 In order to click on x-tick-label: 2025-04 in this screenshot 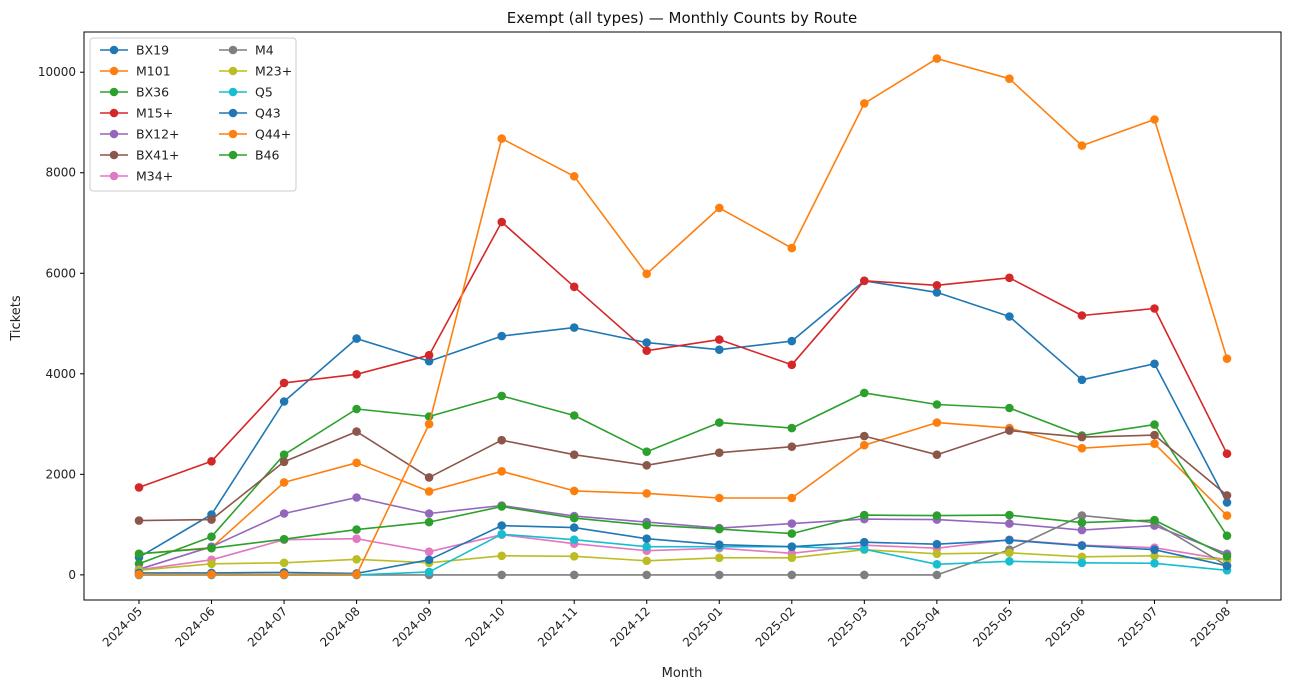, I will do `click(920, 626)`.